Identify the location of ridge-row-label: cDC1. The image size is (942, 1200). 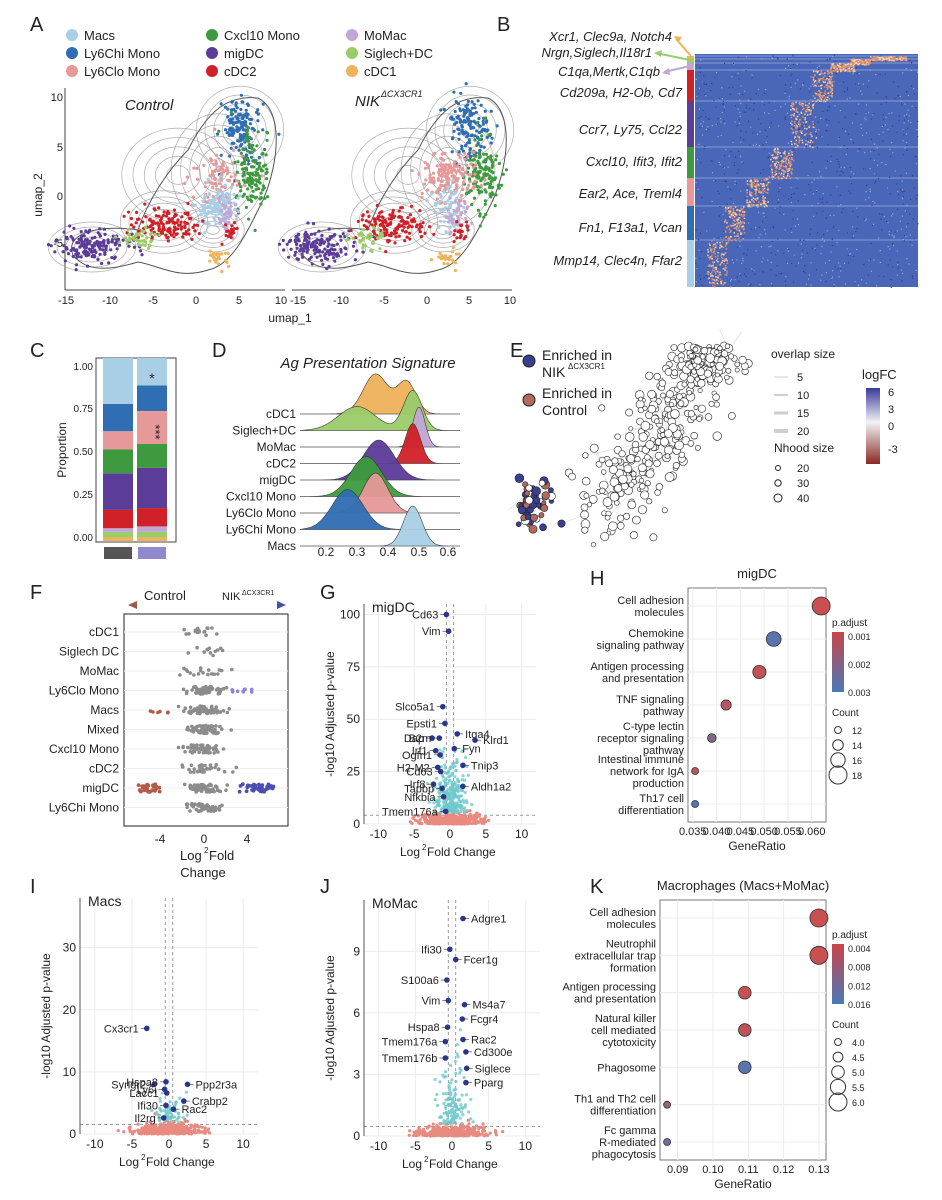
(281, 414).